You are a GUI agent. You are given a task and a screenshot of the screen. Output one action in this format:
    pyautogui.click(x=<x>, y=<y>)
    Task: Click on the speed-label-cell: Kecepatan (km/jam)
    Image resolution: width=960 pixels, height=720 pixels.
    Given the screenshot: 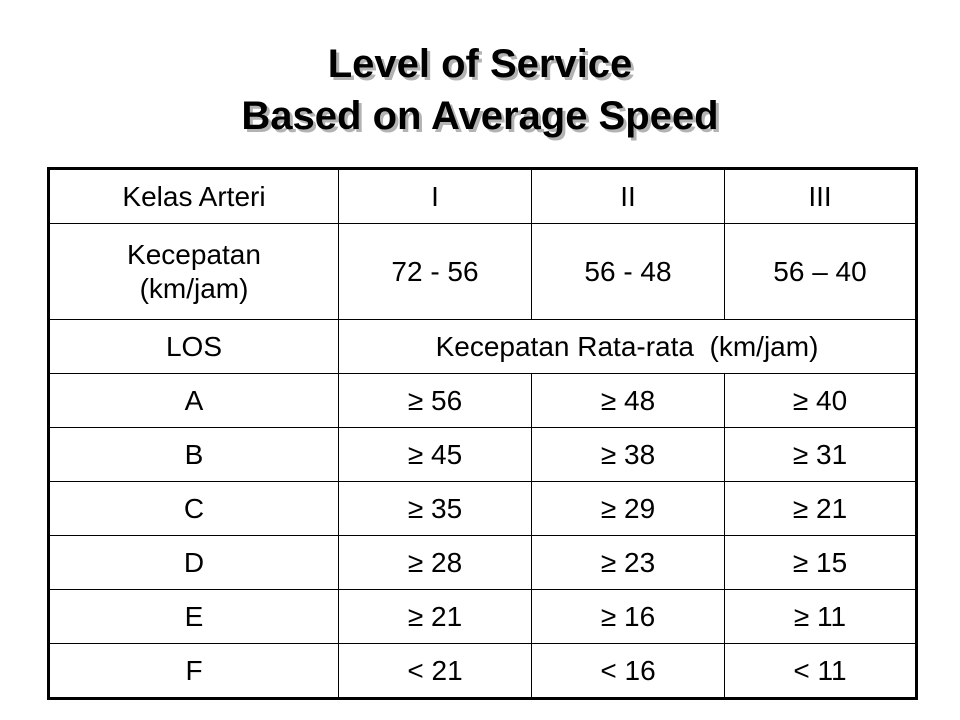 What is the action you would take?
    pyautogui.click(x=193, y=271)
    